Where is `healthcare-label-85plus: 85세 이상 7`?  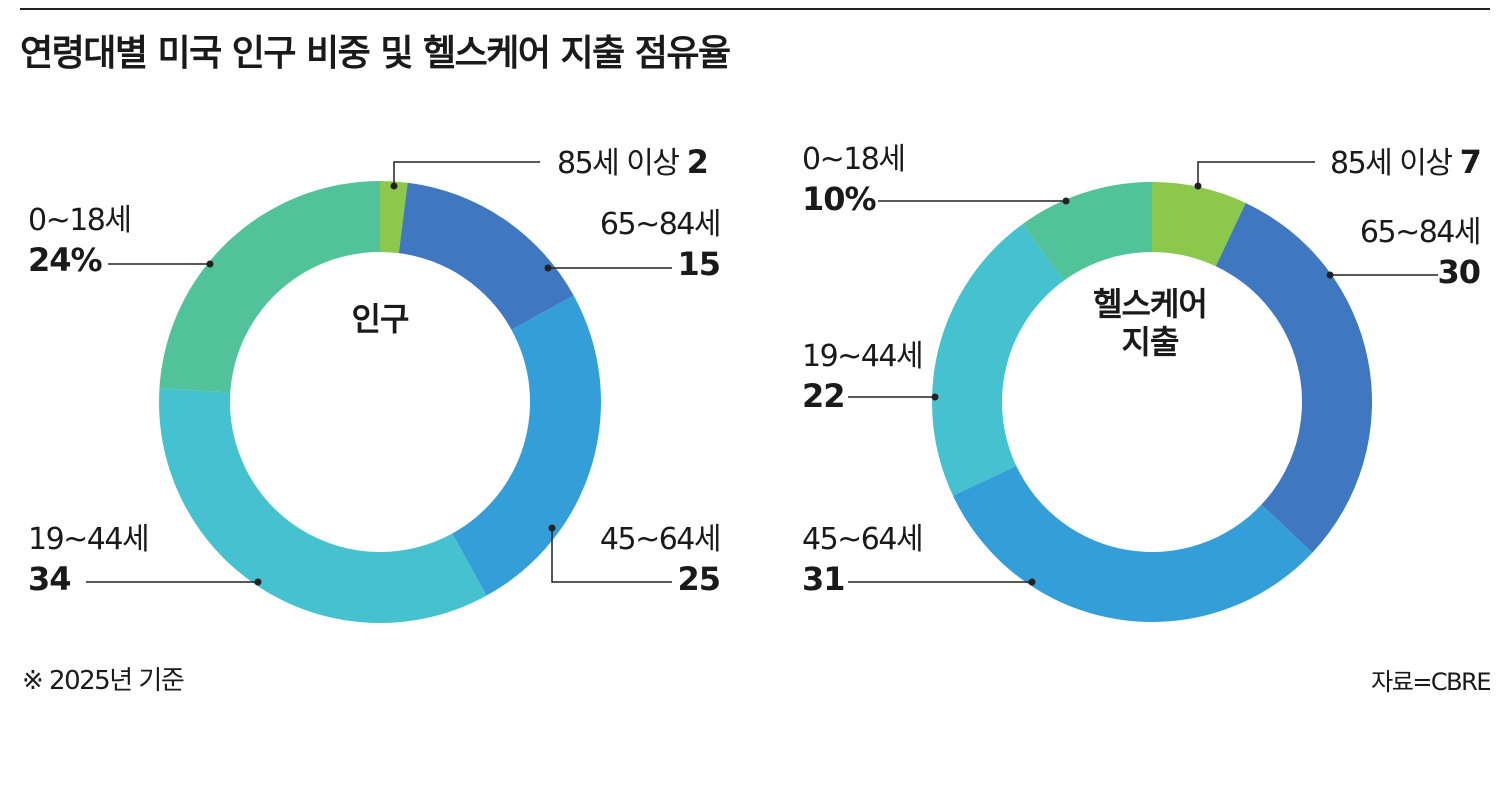 healthcare-label-85plus: 85세 이상 7 is located at coordinates (1406, 162).